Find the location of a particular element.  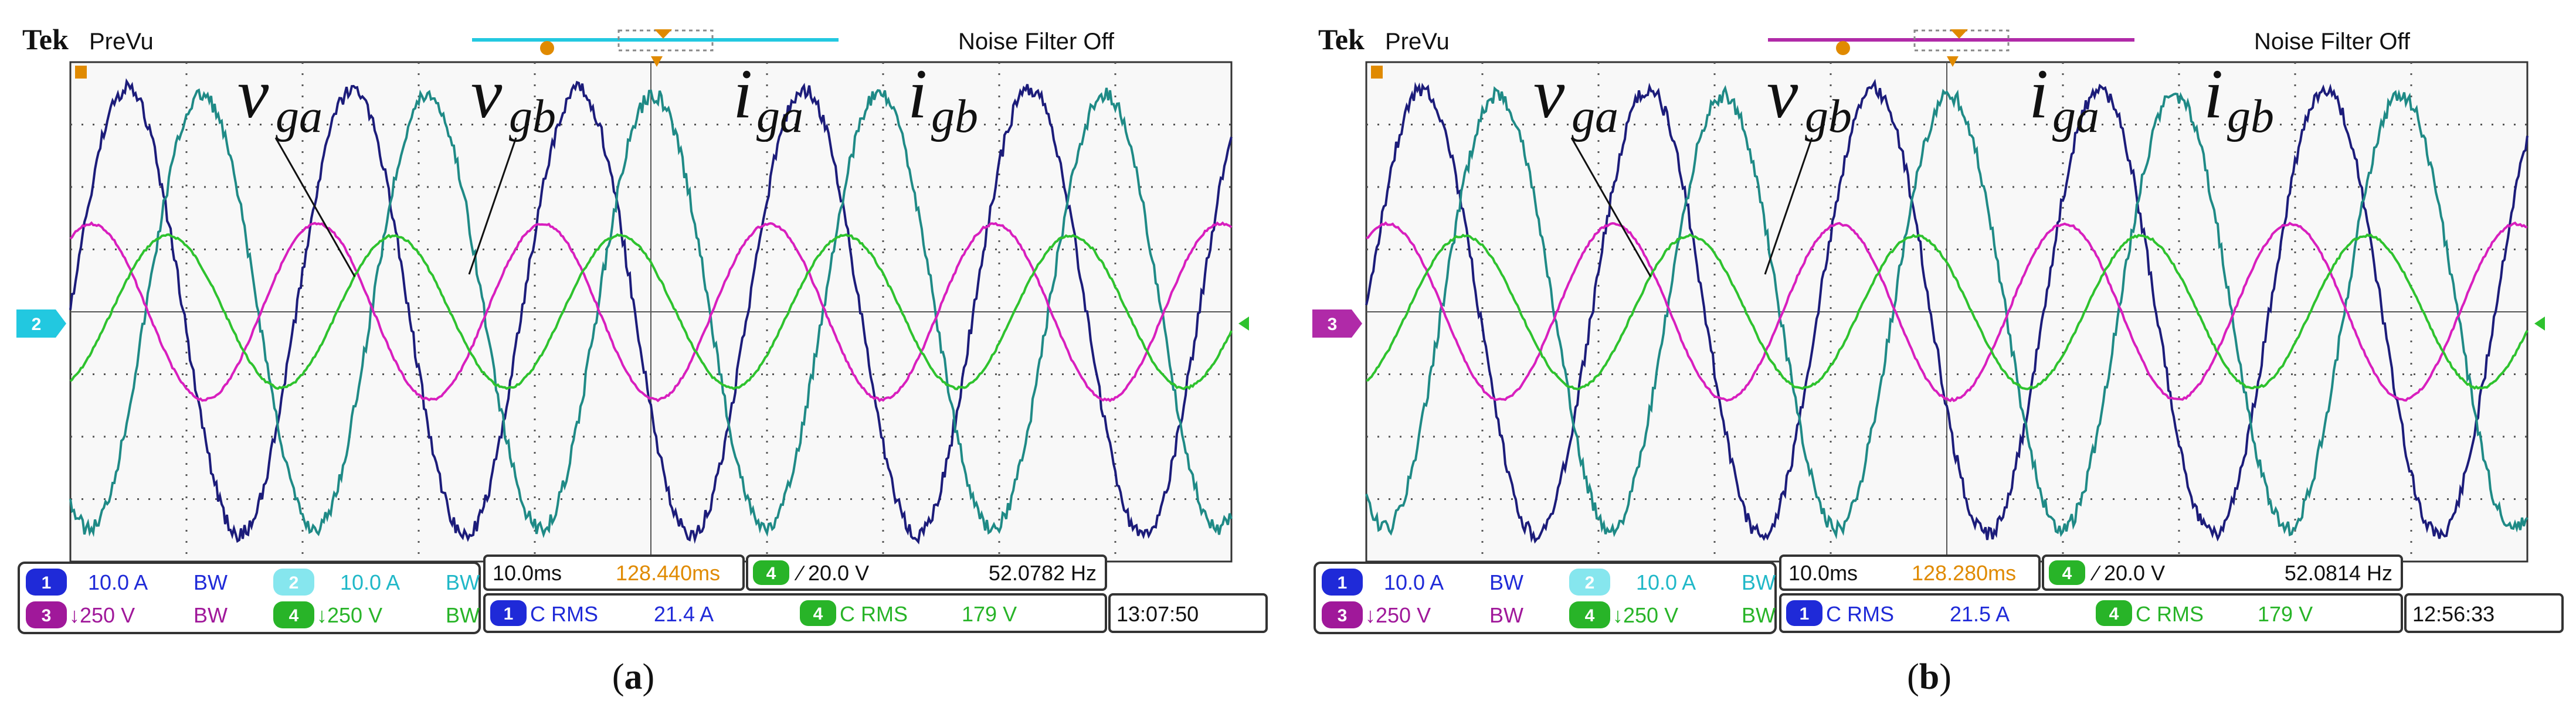

measurement-1-badge is located at coordinates (508, 613).